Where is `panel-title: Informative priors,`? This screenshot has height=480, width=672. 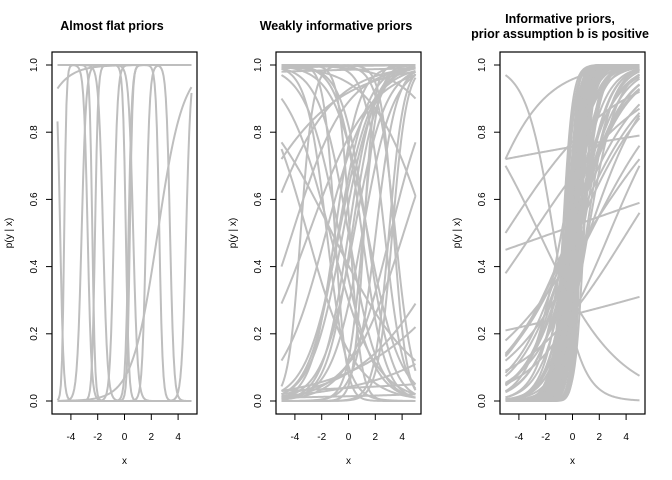
panel-title: Informative priors, is located at coordinates (560, 19).